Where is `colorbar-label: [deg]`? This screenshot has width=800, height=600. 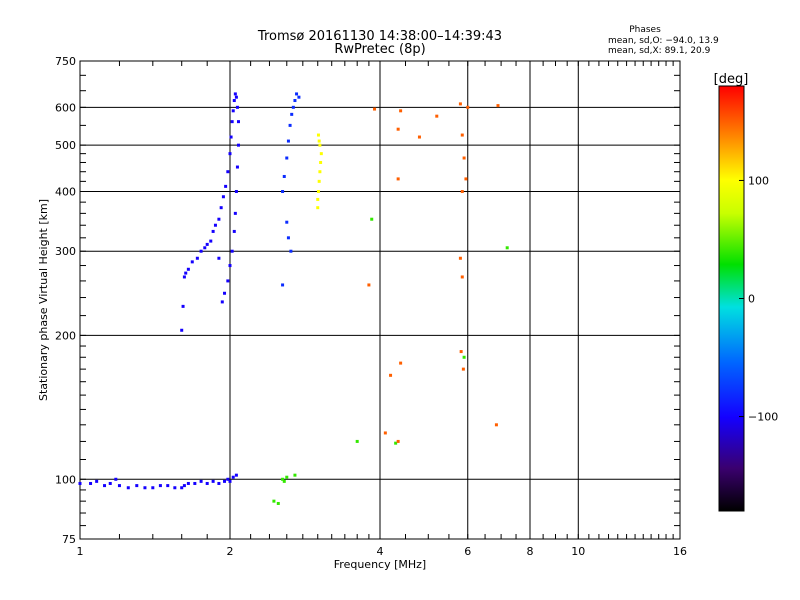 colorbar-label: [deg] is located at coordinates (731, 79).